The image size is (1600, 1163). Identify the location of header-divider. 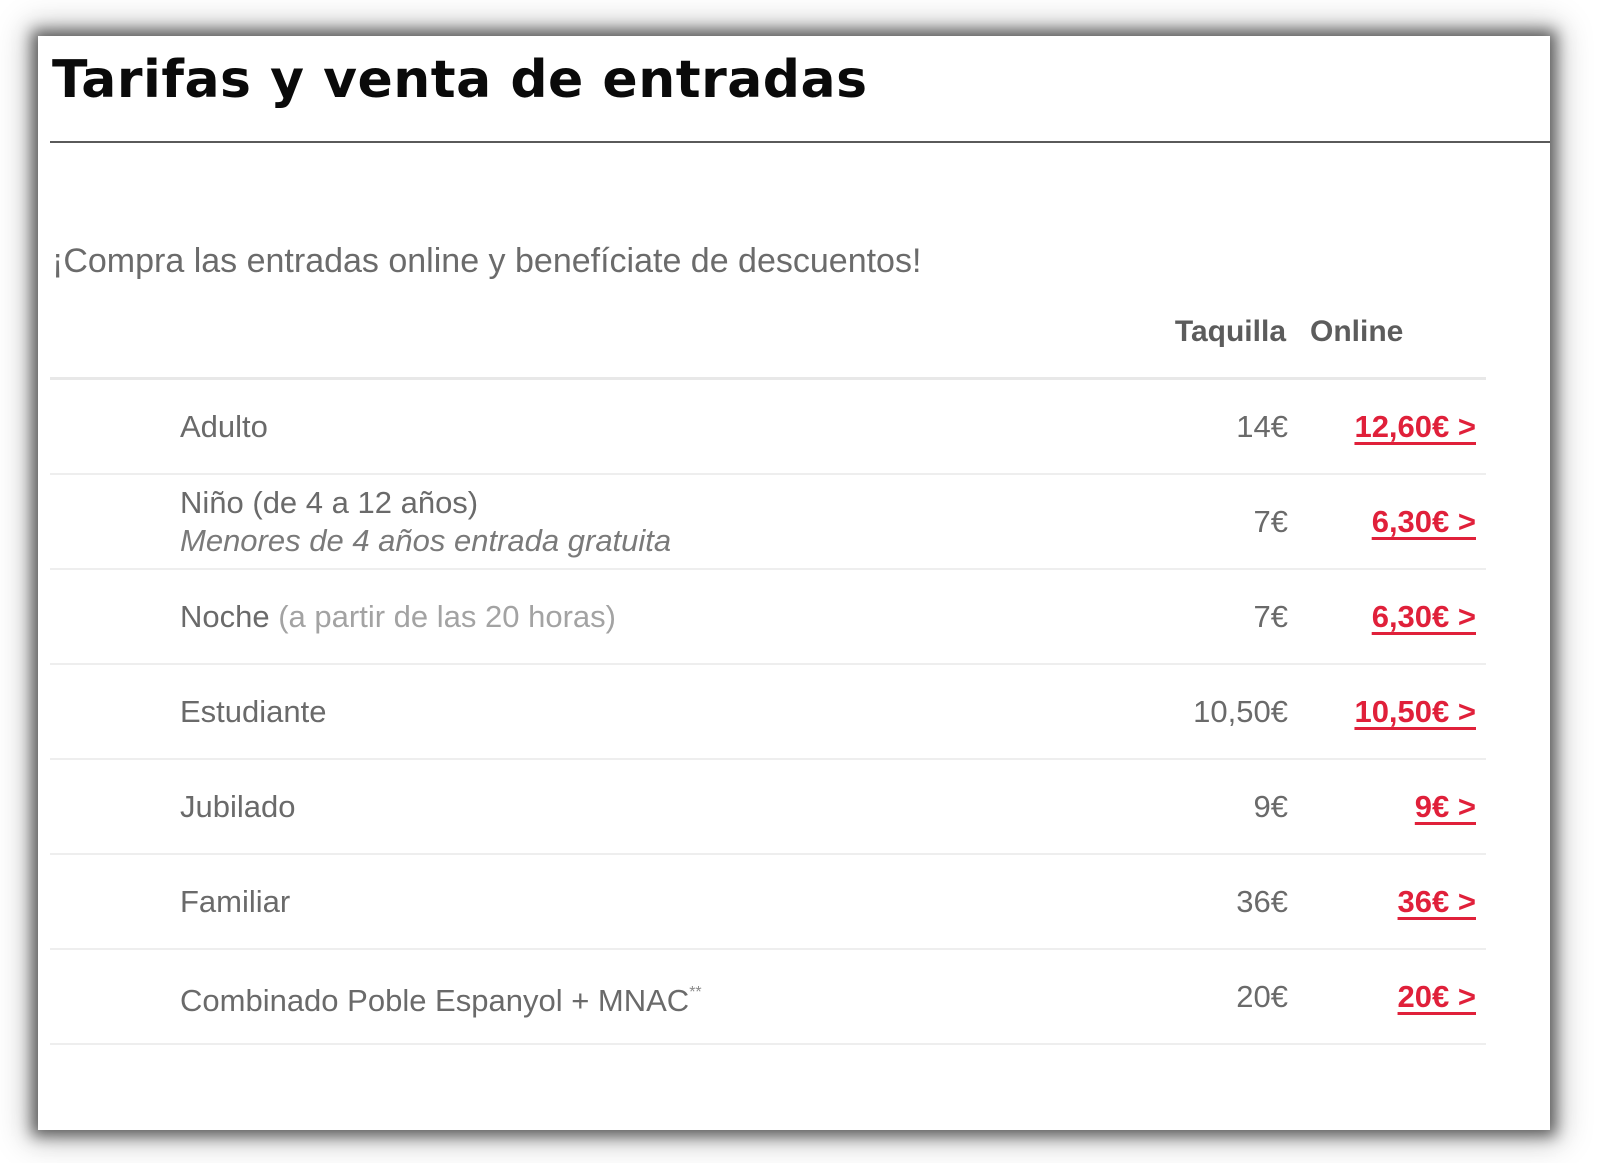
(768, 378).